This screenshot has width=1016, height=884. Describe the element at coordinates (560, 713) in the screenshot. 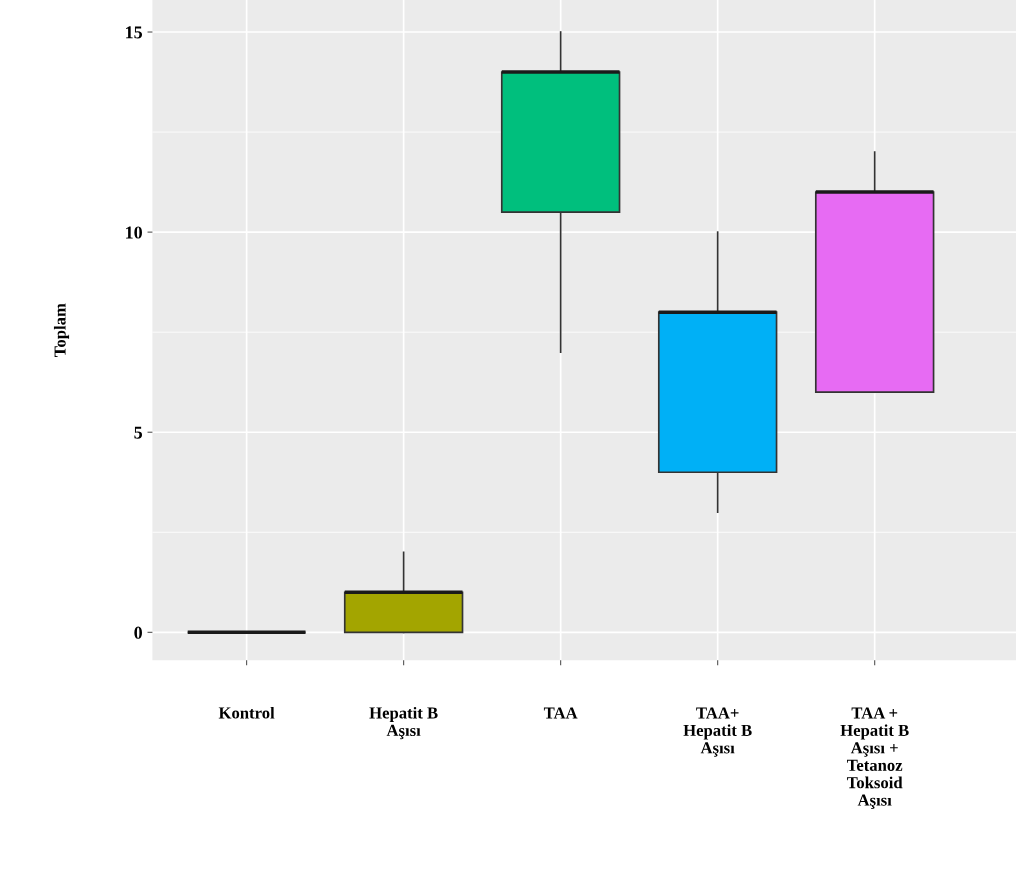

I see `x-tick-label: TAA` at that location.